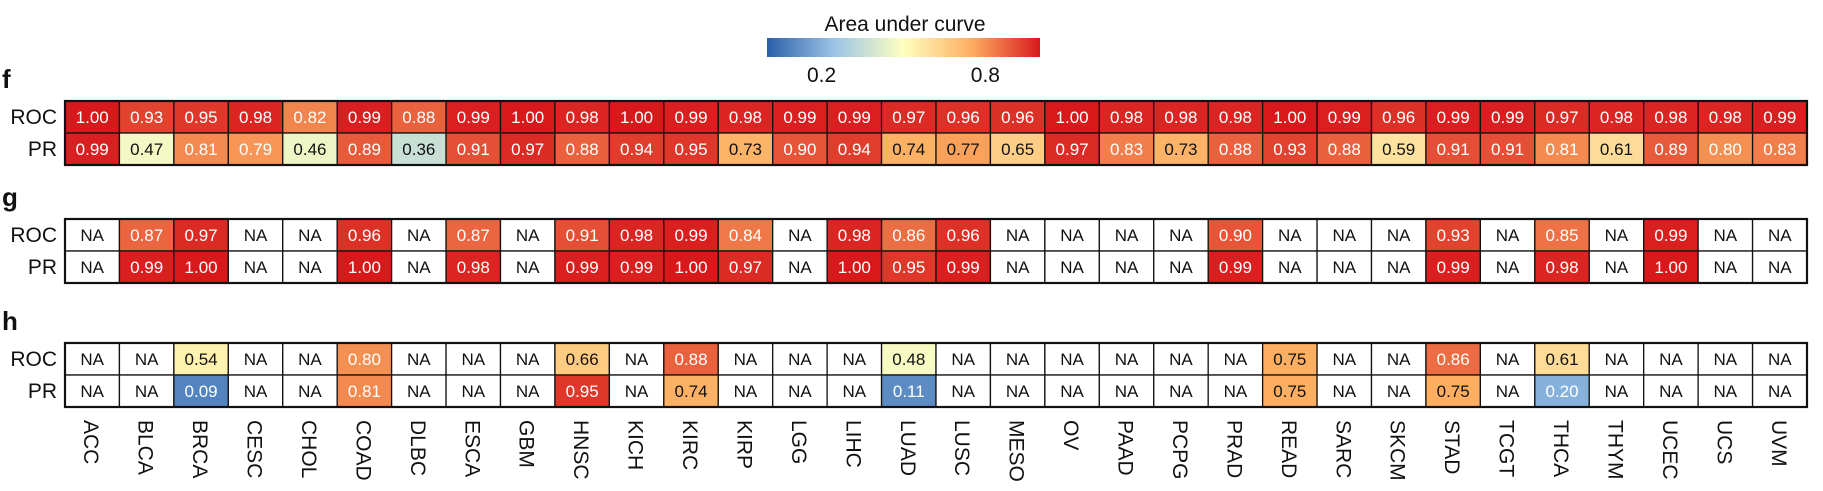 The height and width of the screenshot is (491, 1823). I want to click on cell-value-label: 0.86, so click(908, 235).